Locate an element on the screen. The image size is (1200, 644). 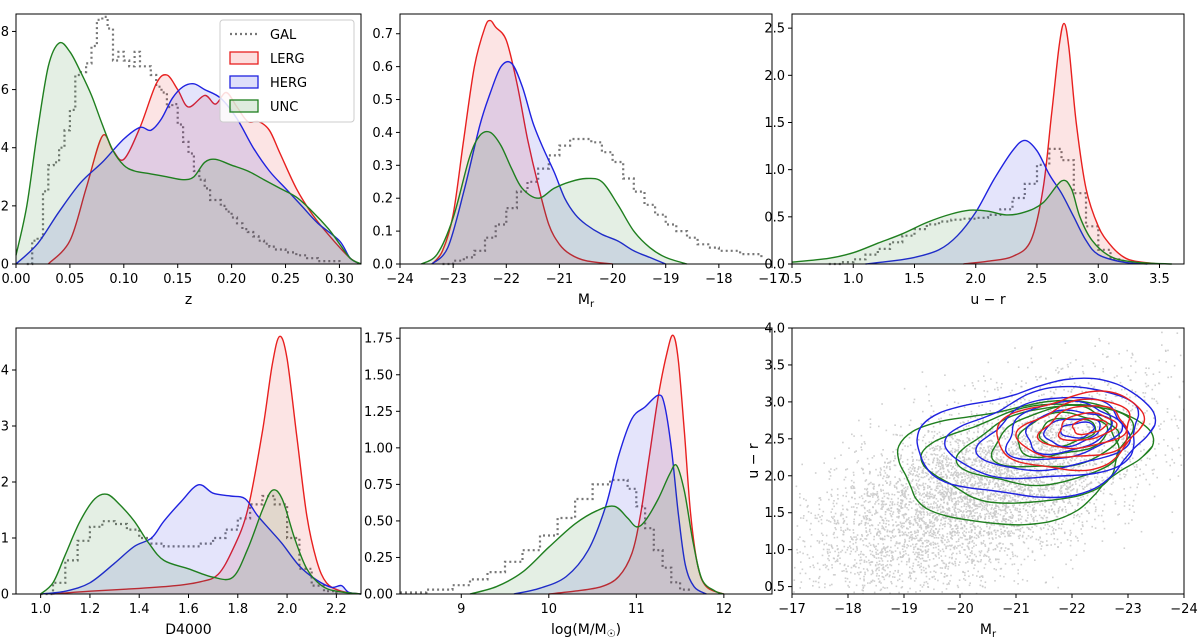
series-lerg-area is located at coordinates (207, 465).